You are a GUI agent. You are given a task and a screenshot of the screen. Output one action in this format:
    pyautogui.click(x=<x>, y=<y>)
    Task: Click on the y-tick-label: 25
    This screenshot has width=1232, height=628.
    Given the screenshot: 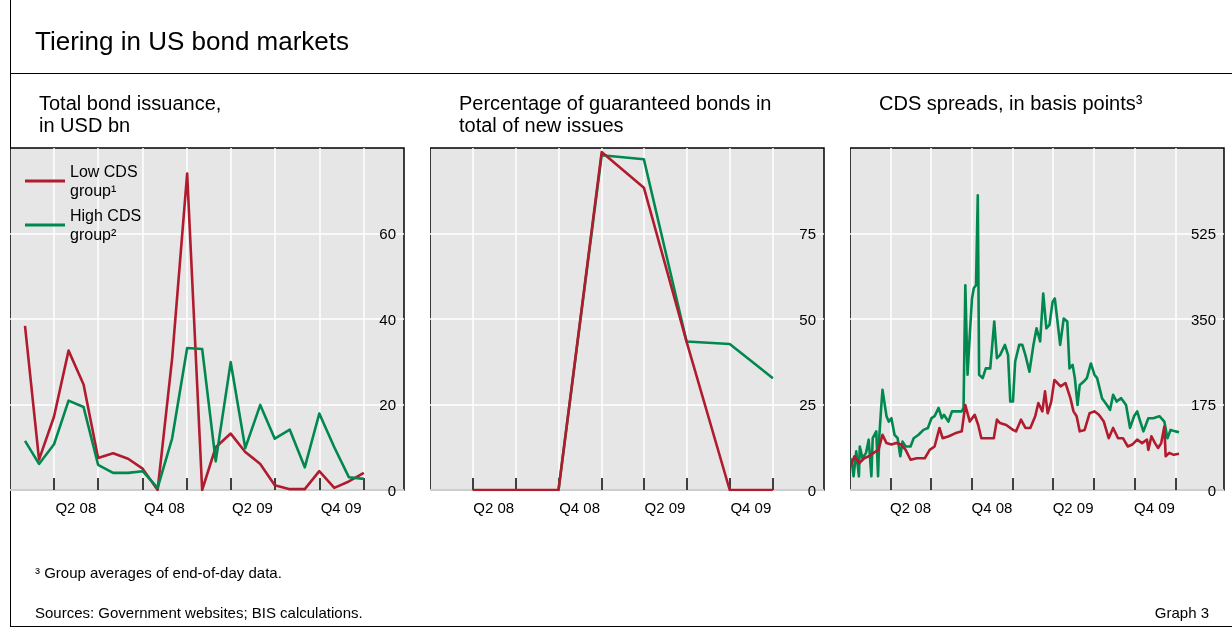 What is the action you would take?
    pyautogui.click(x=807, y=404)
    